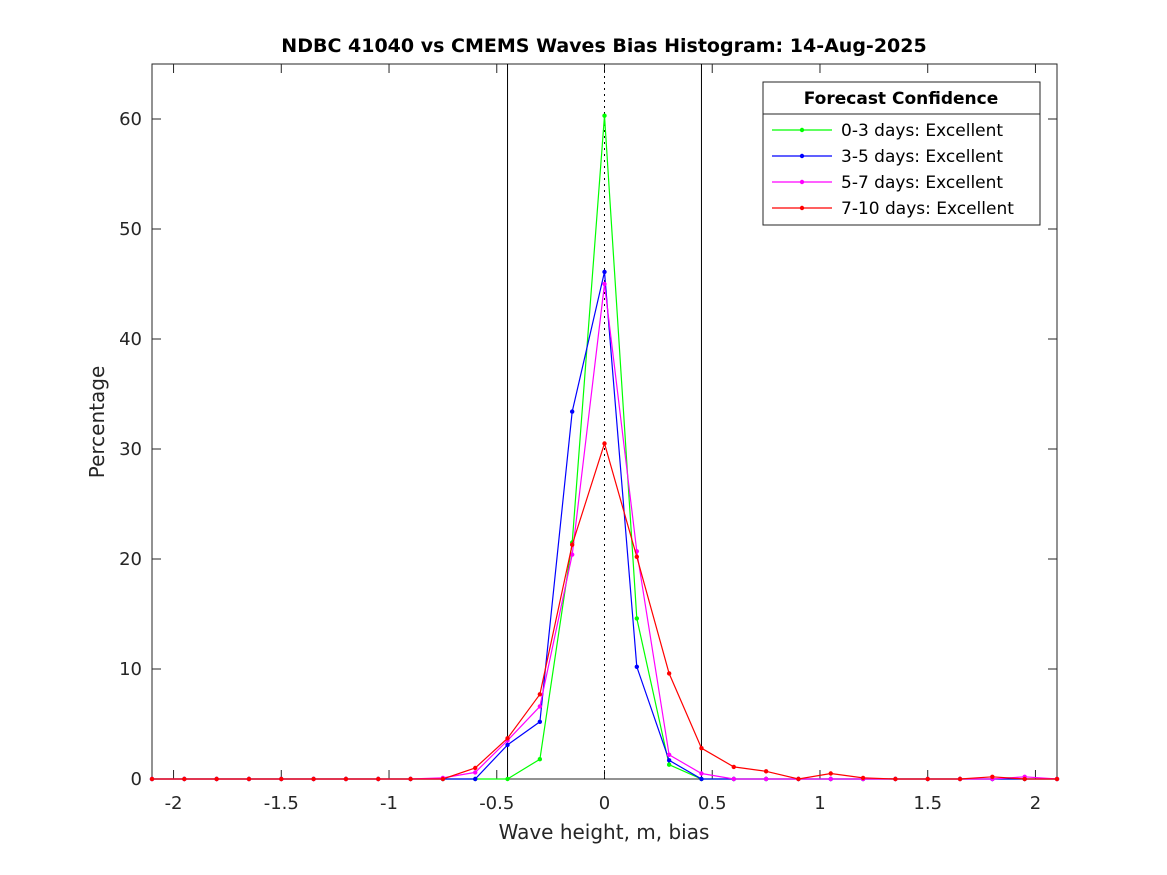 This screenshot has width=1167, height=875. Describe the element at coordinates (1035, 803) in the screenshot. I see `x-tick-label: 2` at that location.